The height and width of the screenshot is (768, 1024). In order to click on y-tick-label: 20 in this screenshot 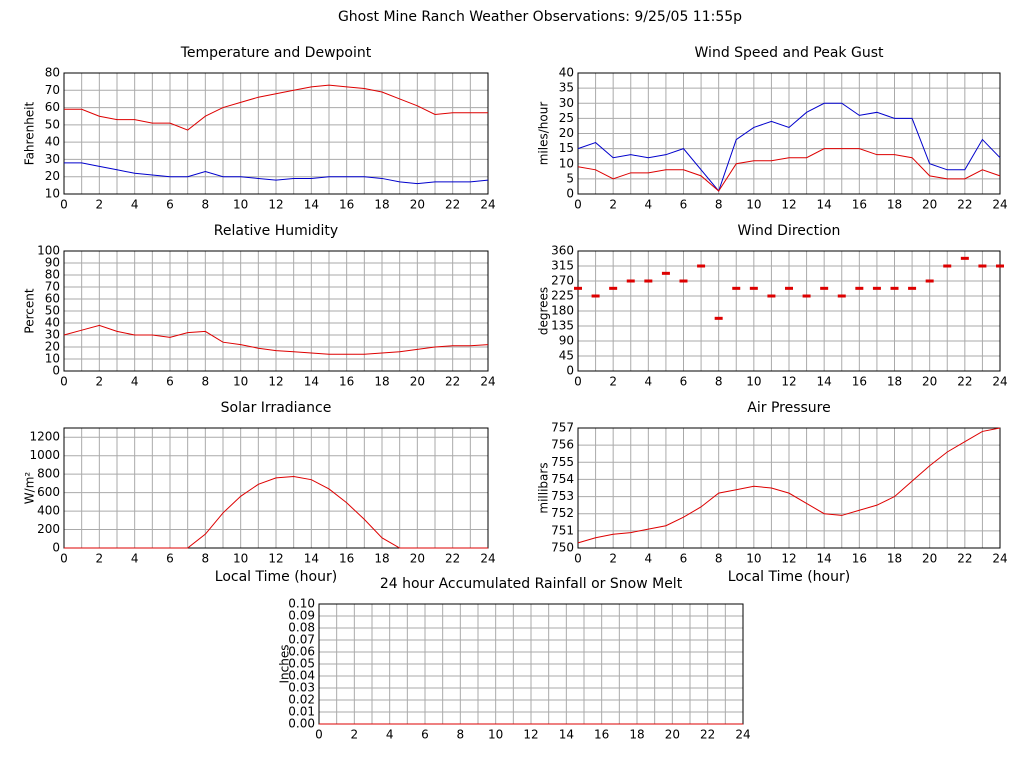, I will do `click(566, 133)`.